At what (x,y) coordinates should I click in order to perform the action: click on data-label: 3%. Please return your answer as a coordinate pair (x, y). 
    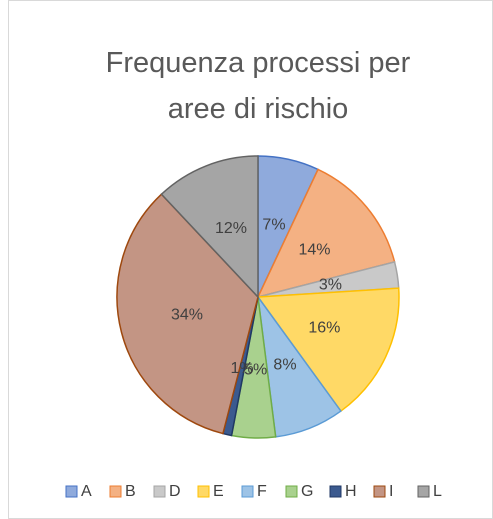
    Looking at the image, I should click on (330, 285).